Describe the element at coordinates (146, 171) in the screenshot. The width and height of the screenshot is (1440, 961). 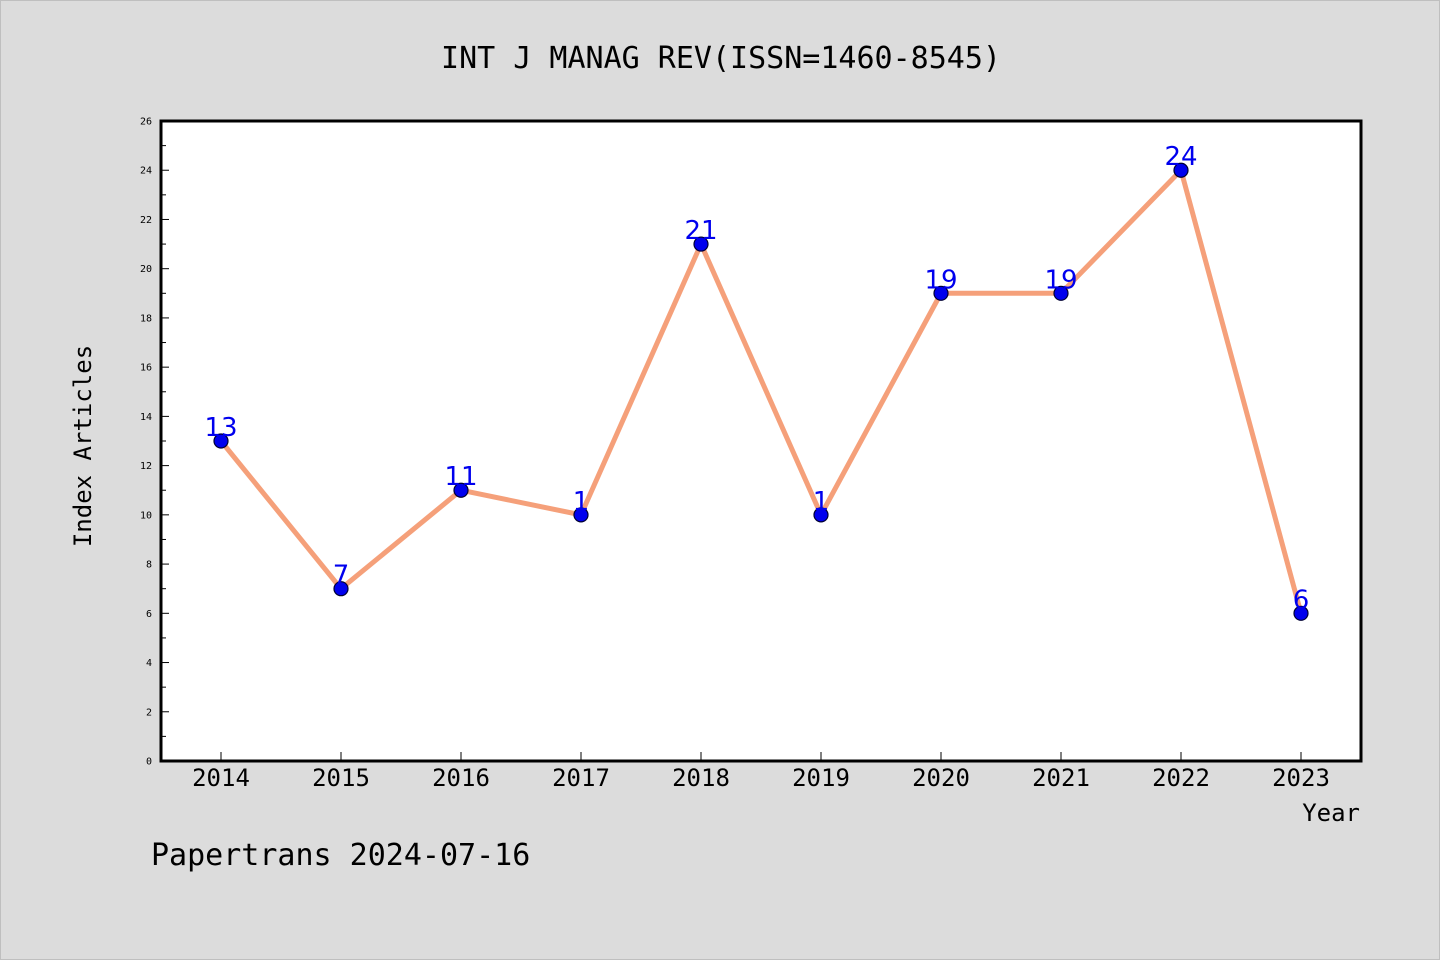
I see `y-tick-label: 24` at that location.